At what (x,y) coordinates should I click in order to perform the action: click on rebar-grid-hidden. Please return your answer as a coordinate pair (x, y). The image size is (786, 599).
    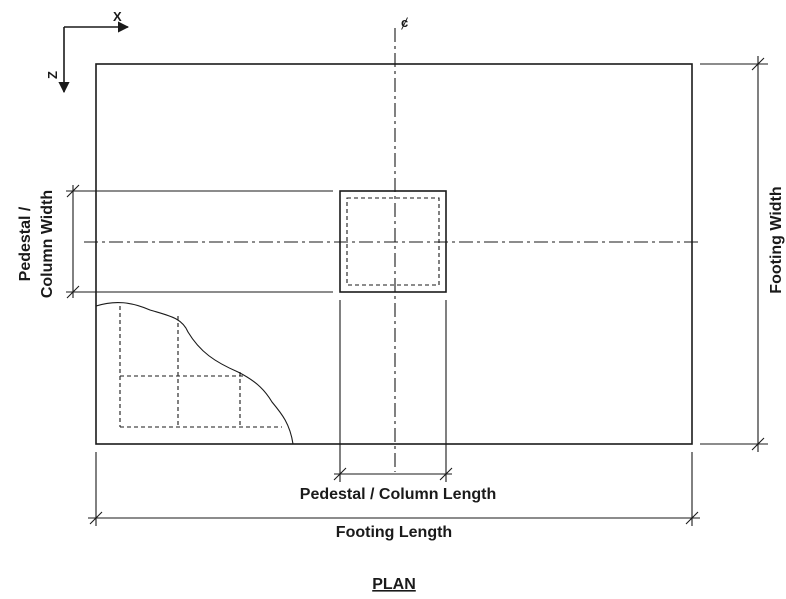
    Looking at the image, I should click on (200, 367).